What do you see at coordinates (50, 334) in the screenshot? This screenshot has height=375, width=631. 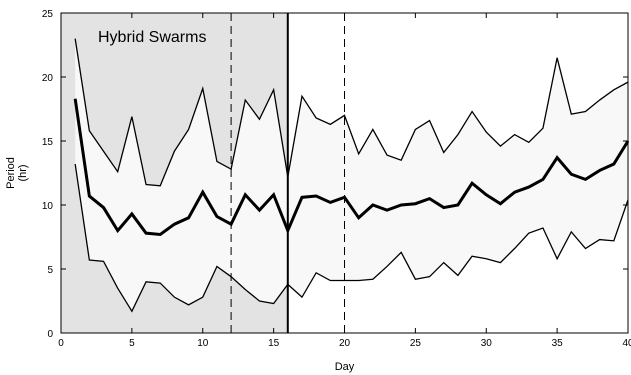 I see `y-tick-label: 0` at bounding box center [50, 334].